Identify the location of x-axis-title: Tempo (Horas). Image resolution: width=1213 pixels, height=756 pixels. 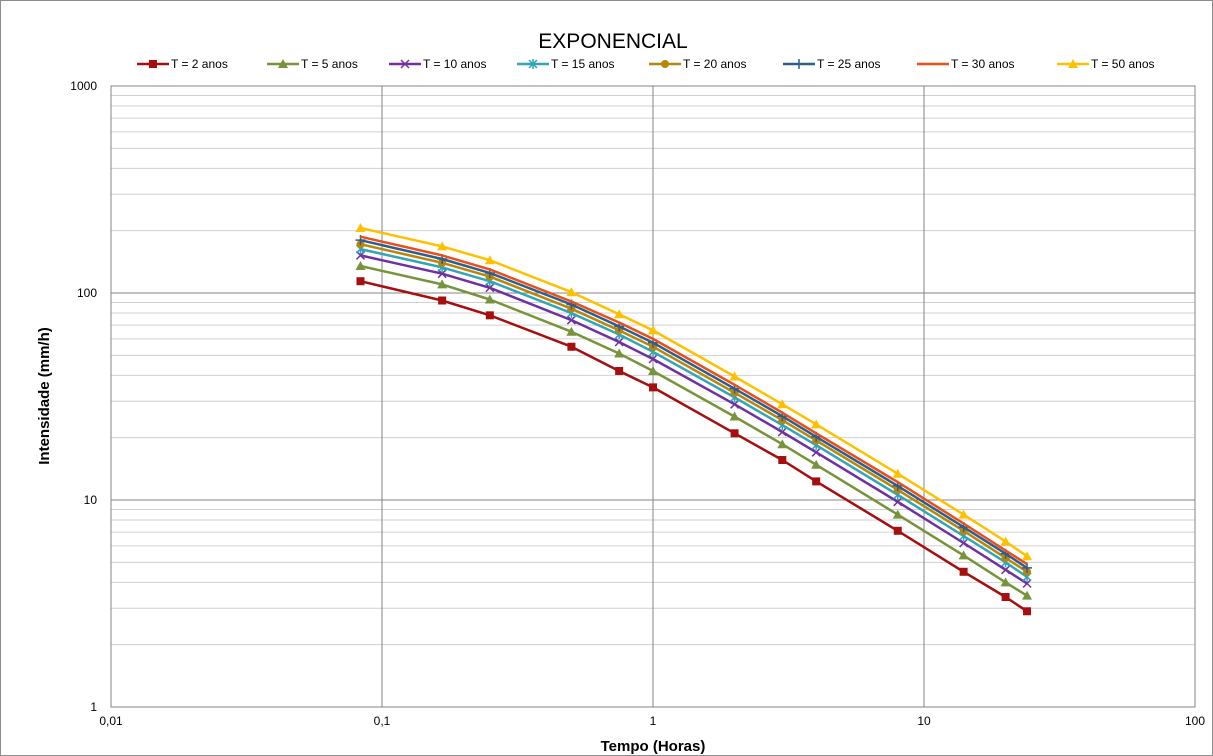
(653, 746).